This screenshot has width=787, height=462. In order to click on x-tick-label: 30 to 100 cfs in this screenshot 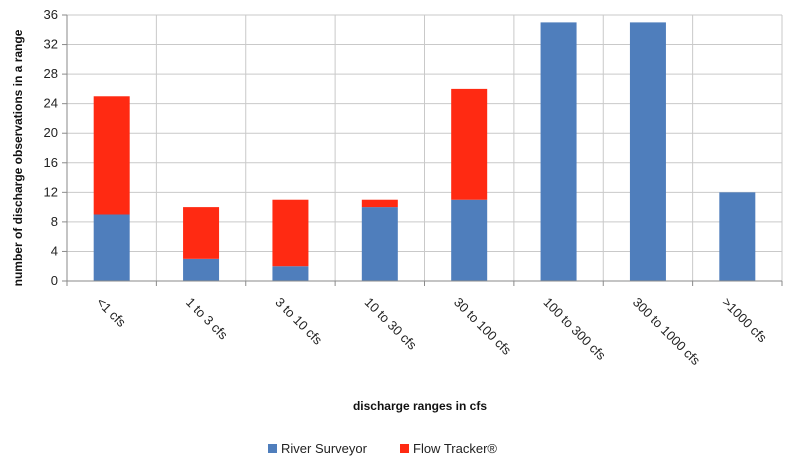, I will do `click(483, 327)`.